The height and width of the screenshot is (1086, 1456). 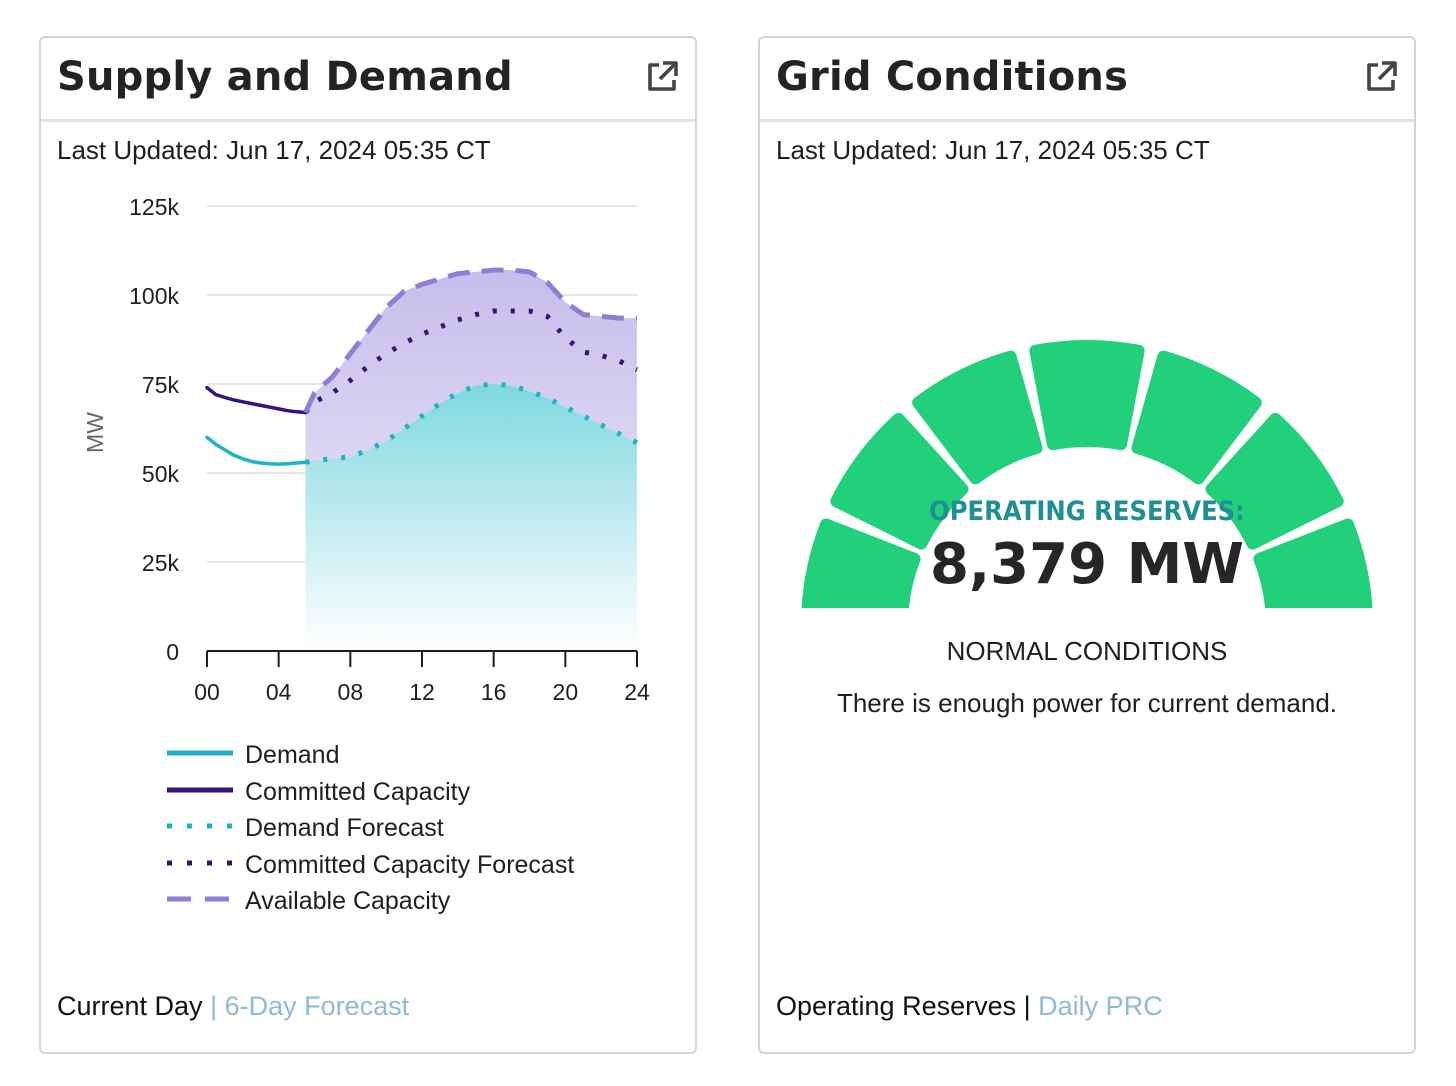 What do you see at coordinates (952, 77) in the screenshot?
I see `card-title: Grid Conditions` at bounding box center [952, 77].